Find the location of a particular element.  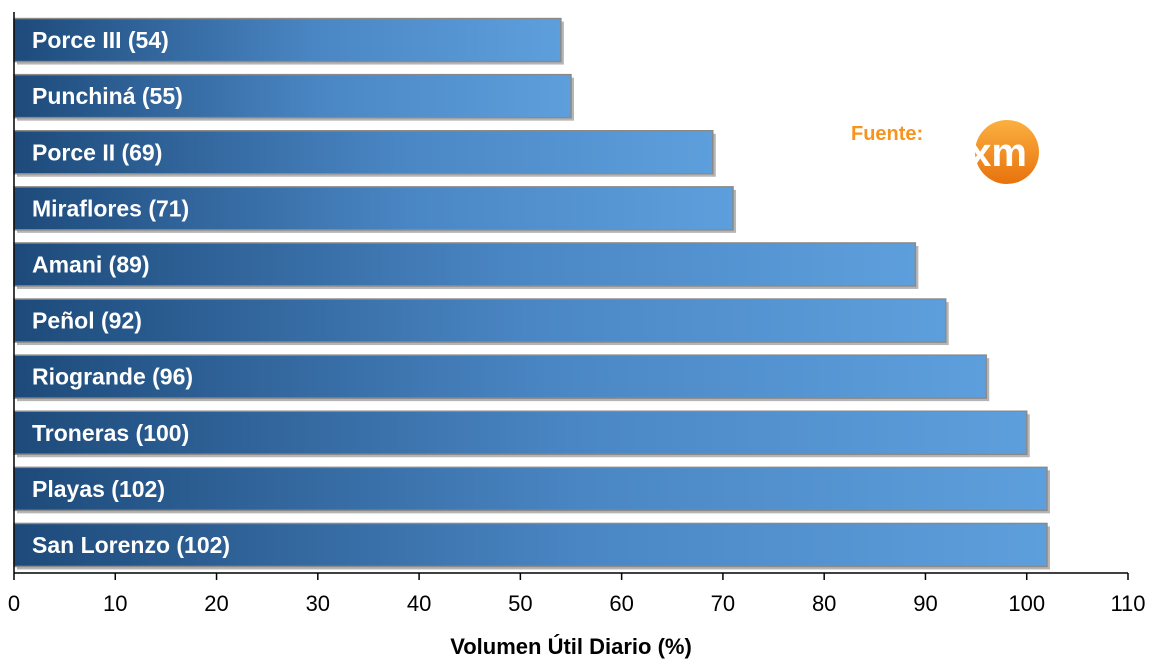

bar-category-label: Riogrande (96) is located at coordinates (112, 377).